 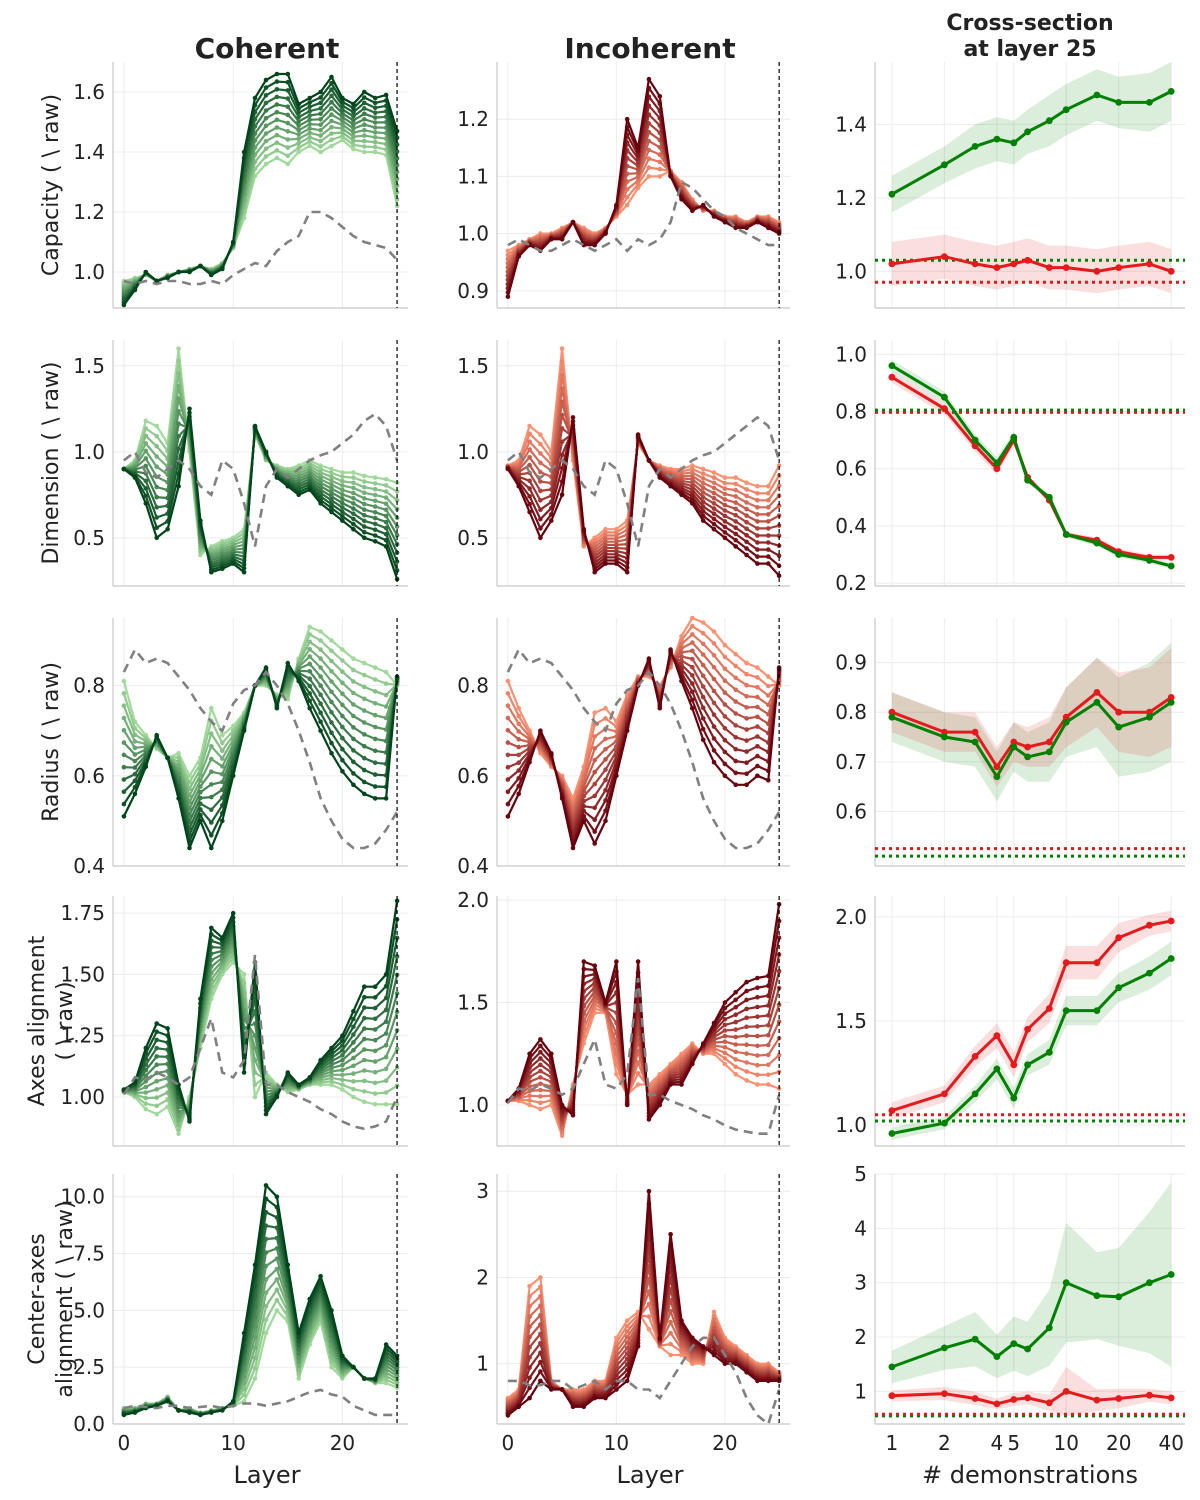 What do you see at coordinates (643, 206) in the screenshot?
I see `series-line` at bounding box center [643, 206].